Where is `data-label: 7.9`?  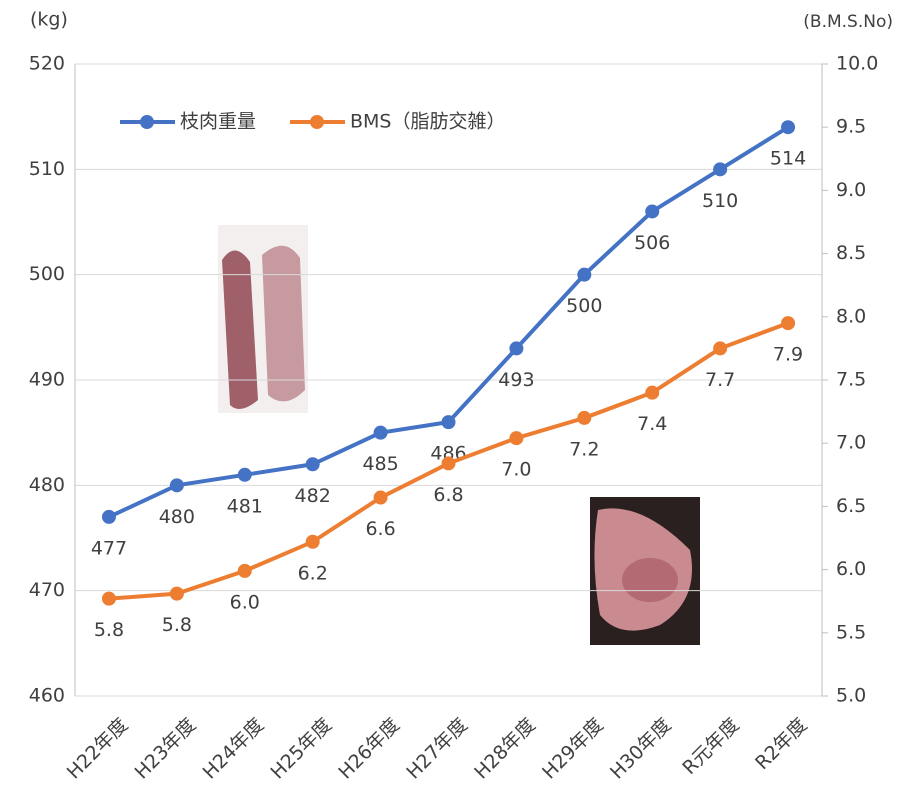
data-label: 7.9 is located at coordinates (788, 355).